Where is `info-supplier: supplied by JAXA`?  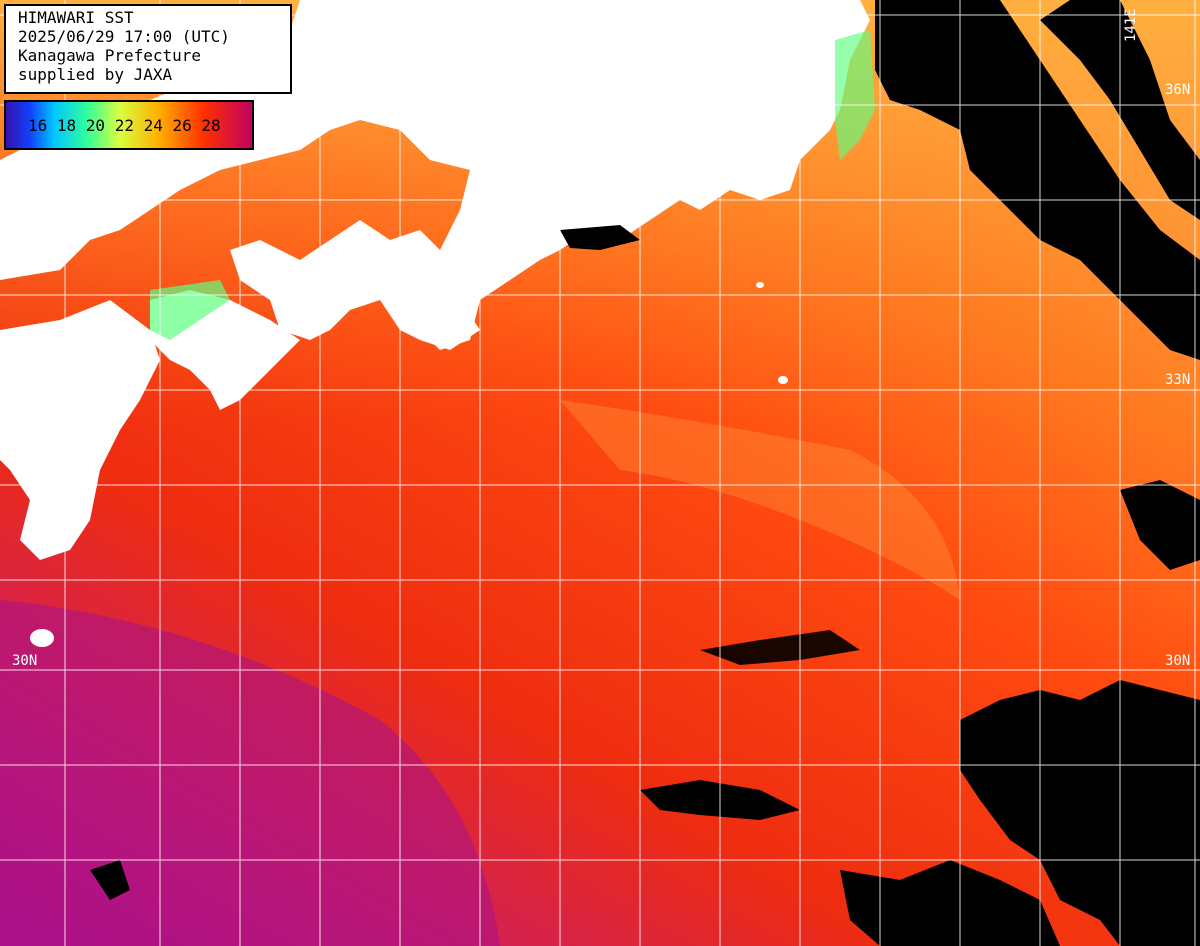 info-supplier: supplied by JAXA is located at coordinates (95, 74).